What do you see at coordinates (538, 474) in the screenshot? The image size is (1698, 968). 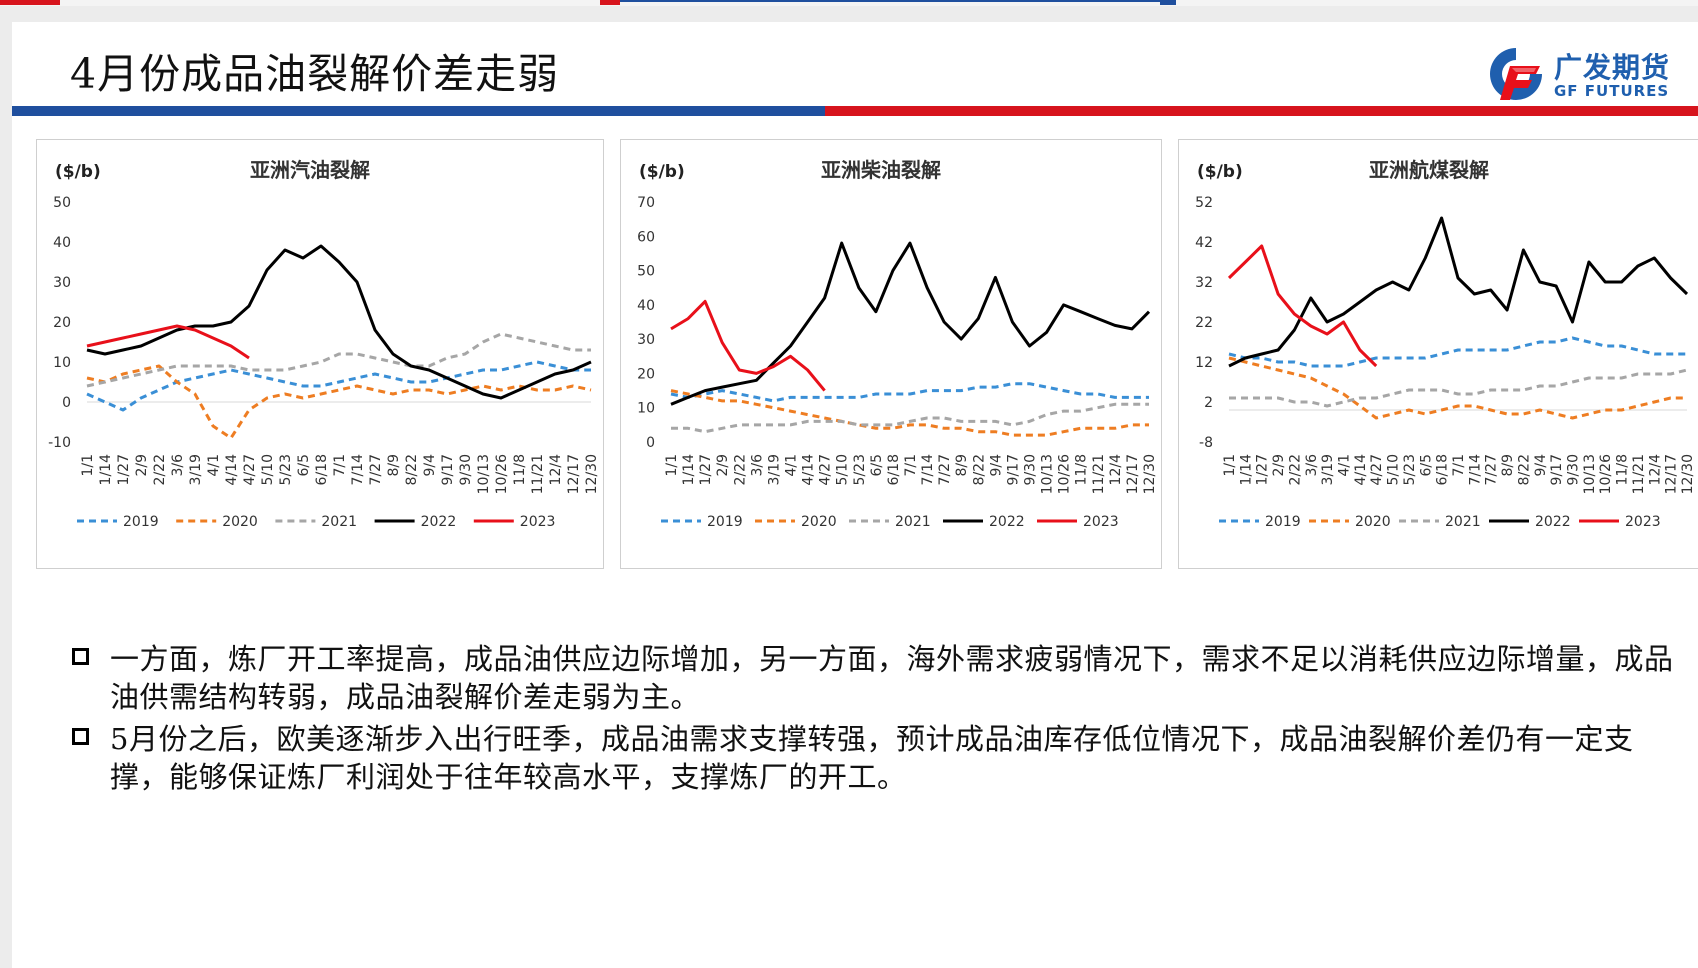 I see `x-tick-label: 11/21` at bounding box center [538, 474].